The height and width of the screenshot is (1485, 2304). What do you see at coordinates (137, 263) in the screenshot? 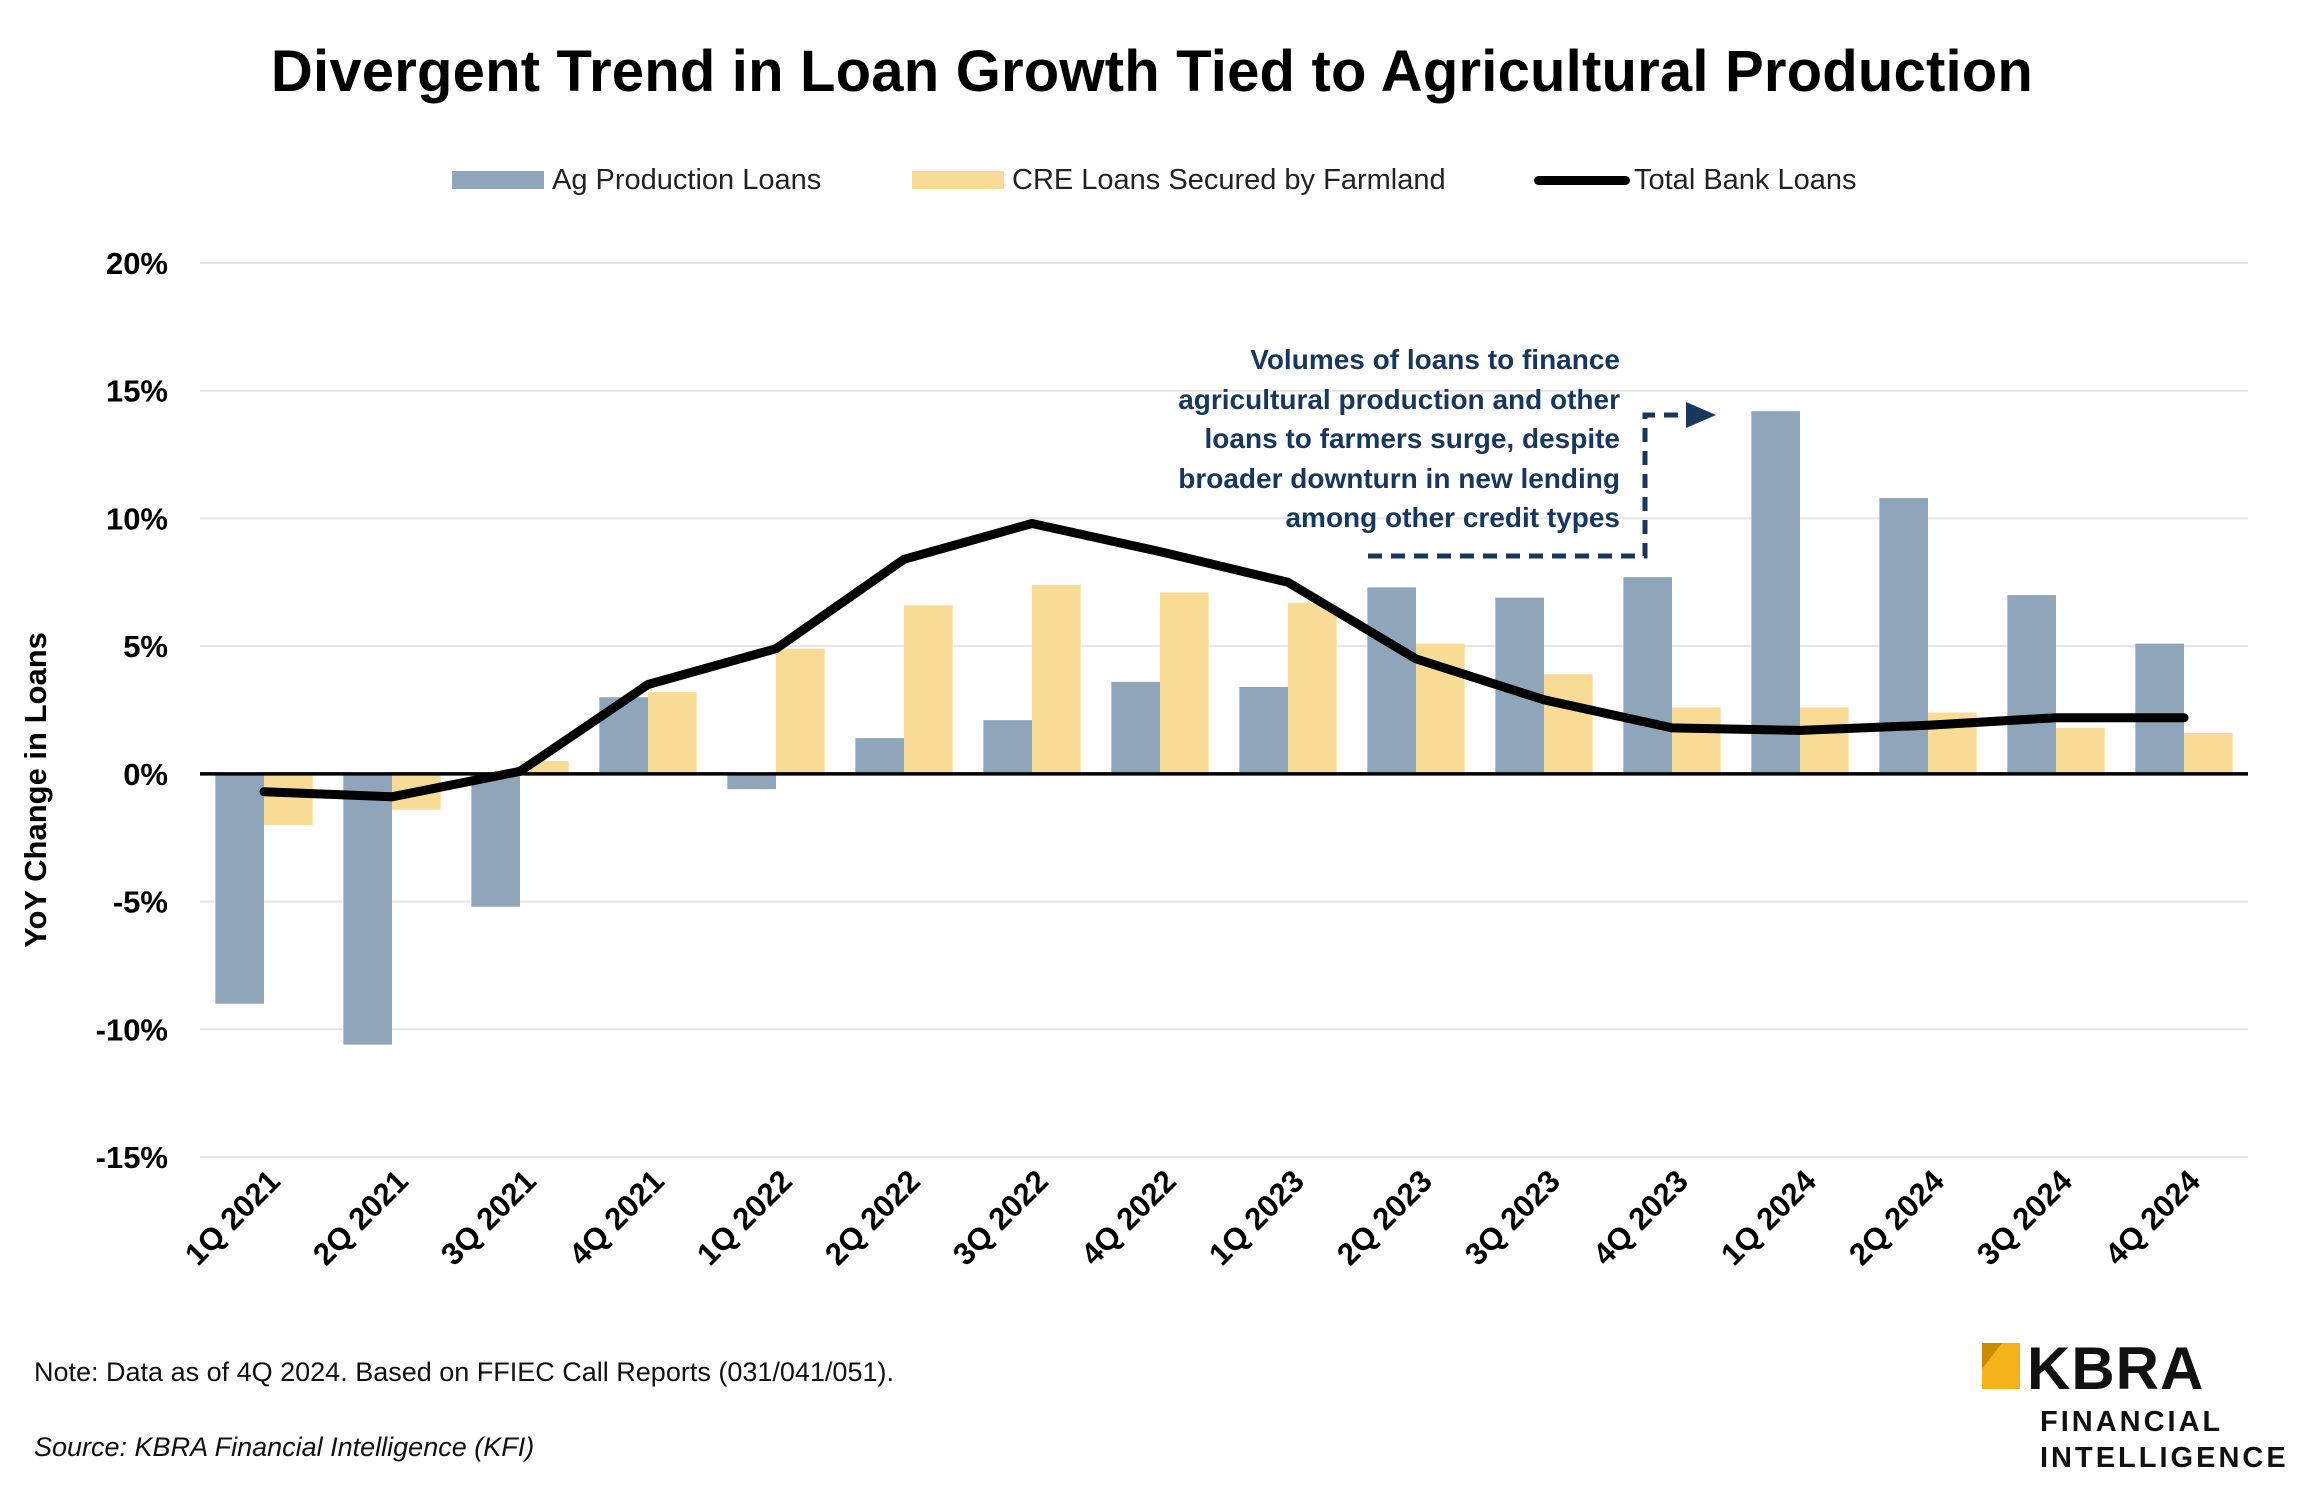
I see `y-tick-label: 20%` at bounding box center [137, 263].